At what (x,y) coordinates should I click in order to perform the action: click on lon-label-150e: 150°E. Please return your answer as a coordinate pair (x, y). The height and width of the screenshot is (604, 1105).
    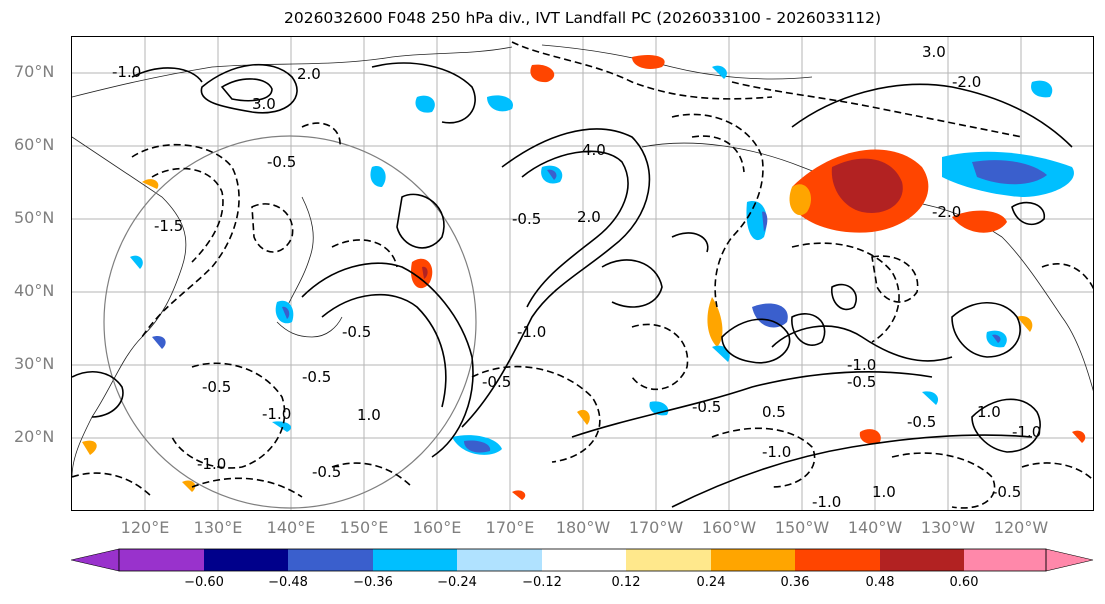
    Looking at the image, I should click on (364, 527).